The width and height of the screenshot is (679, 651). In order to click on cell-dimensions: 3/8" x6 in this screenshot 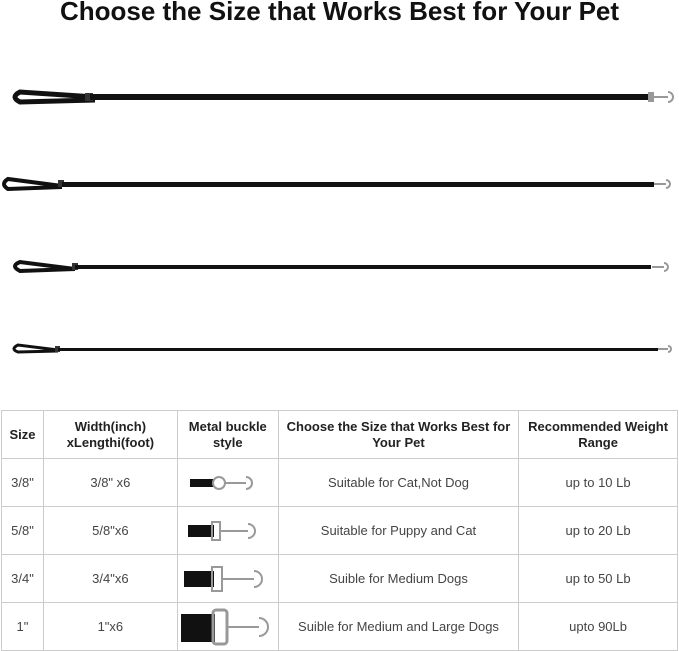, I will do `click(110, 482)`.